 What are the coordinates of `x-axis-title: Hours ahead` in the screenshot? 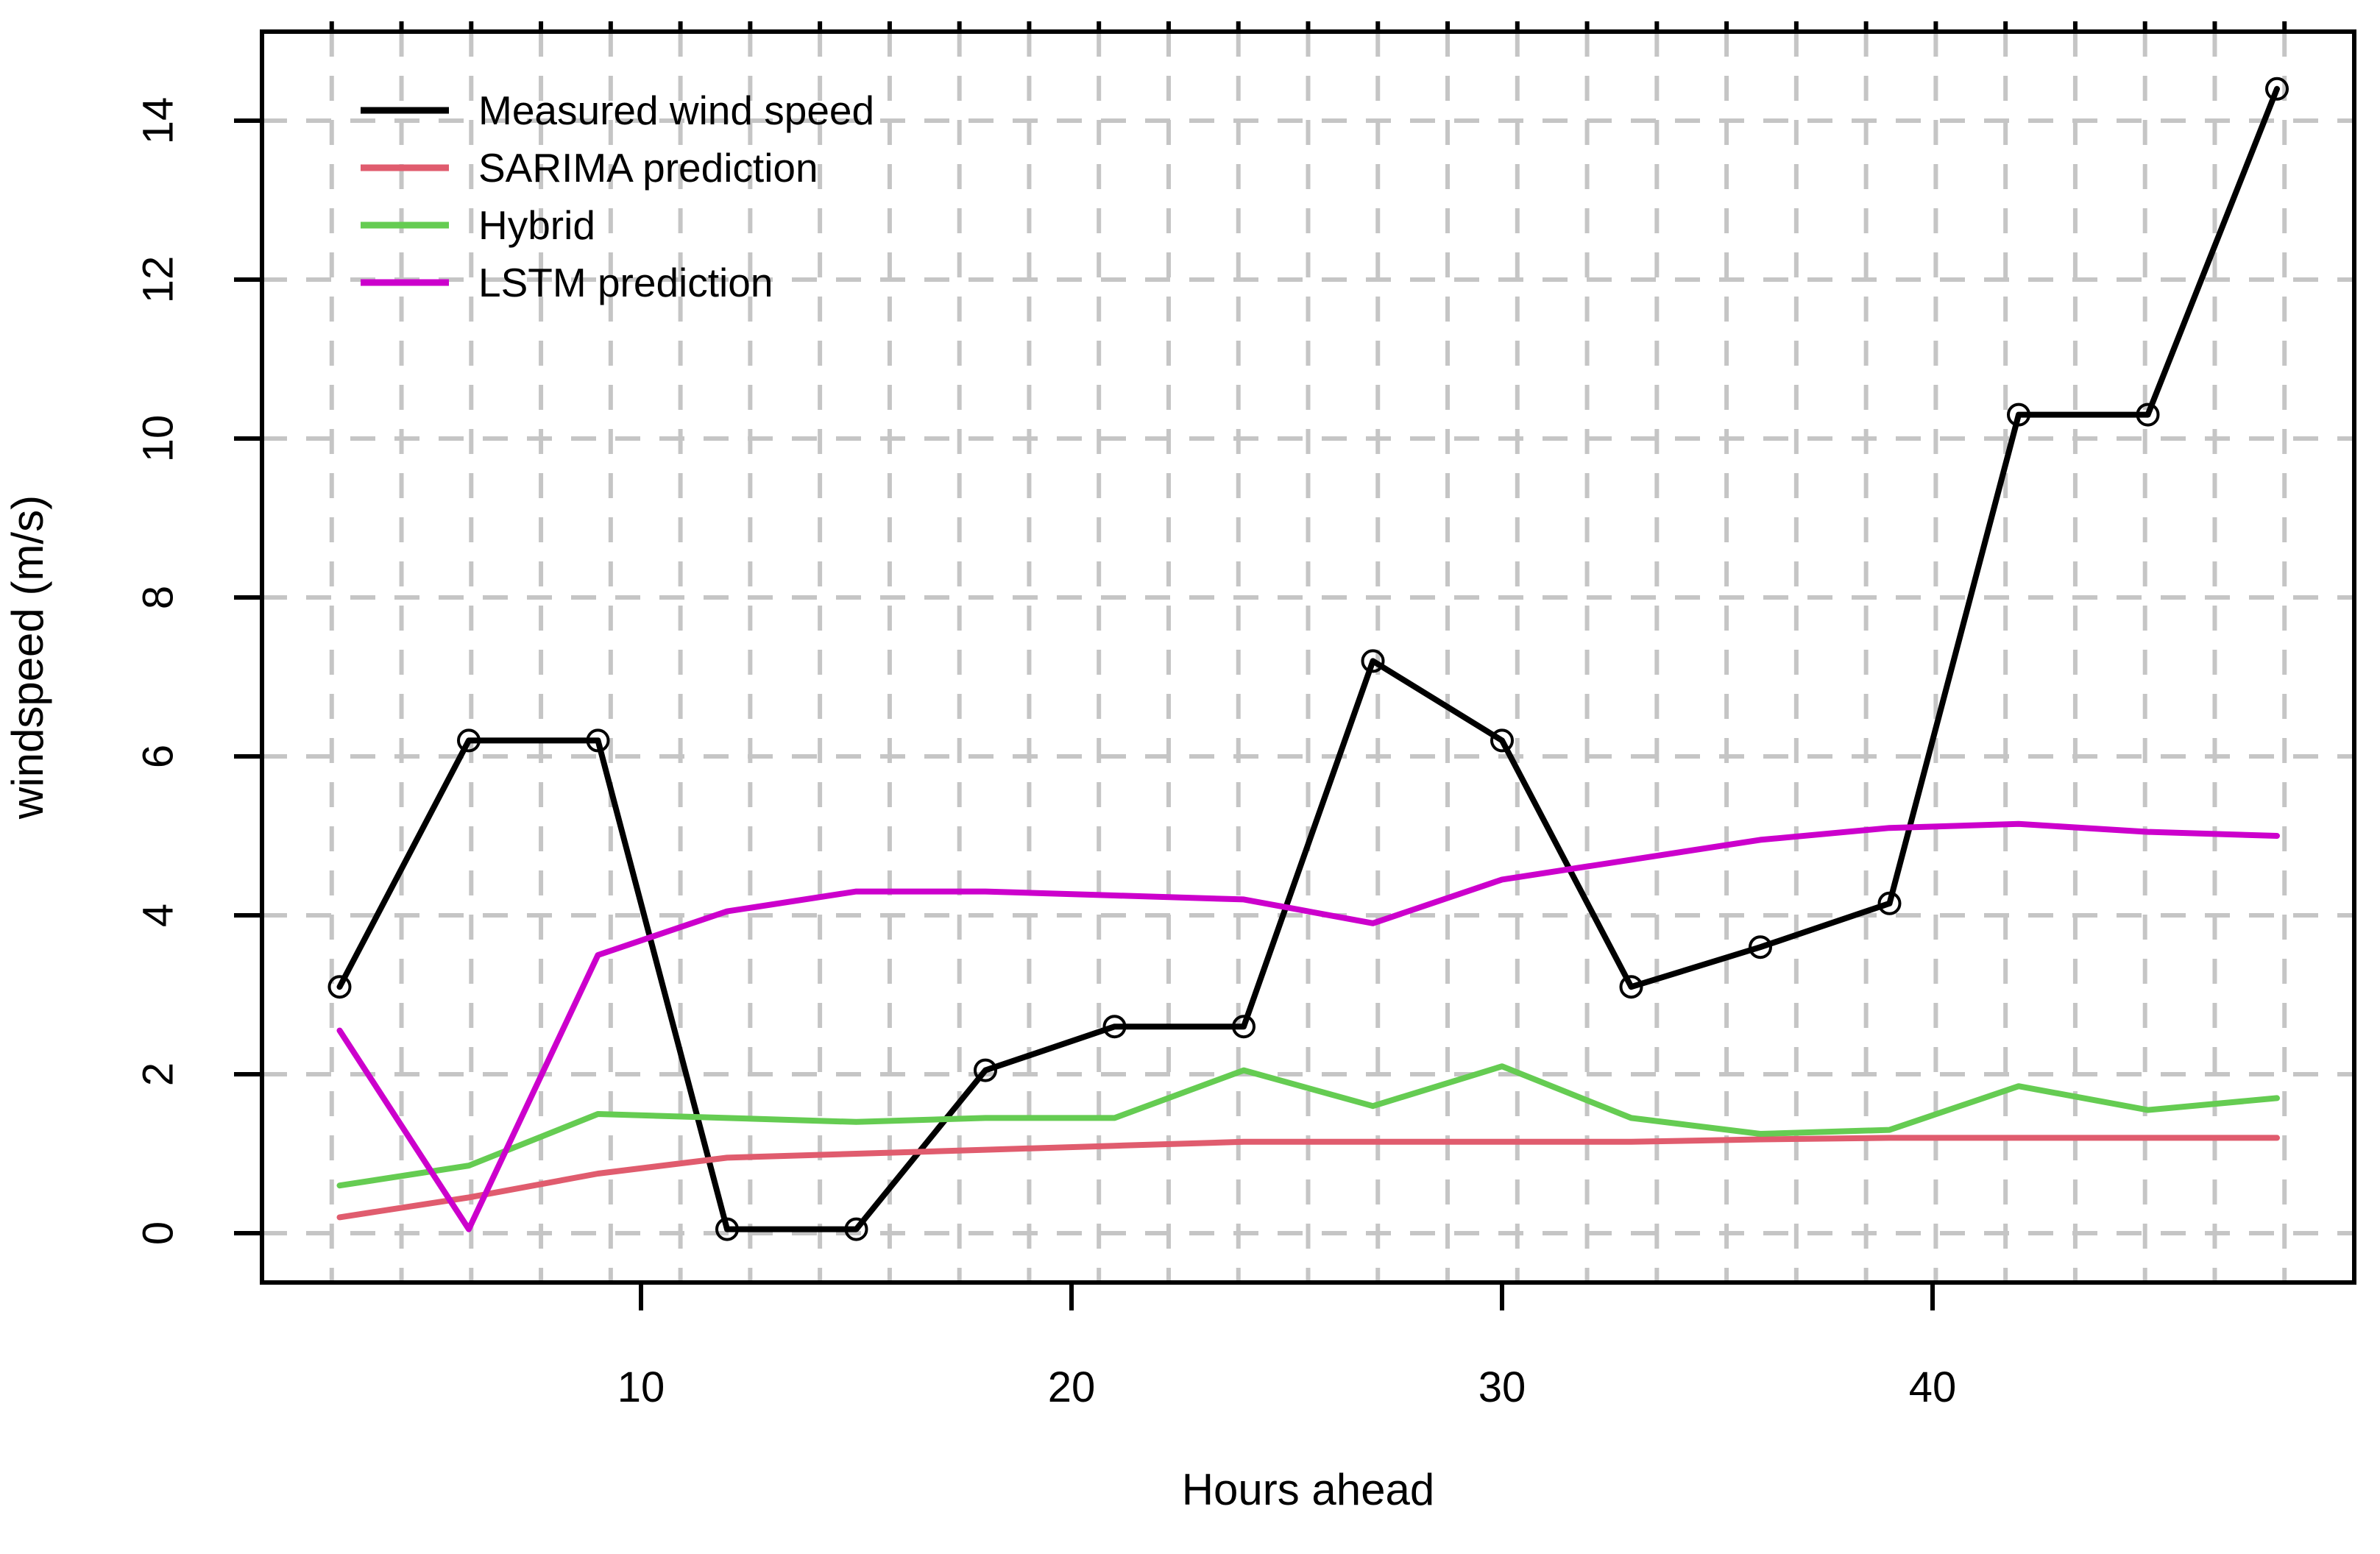 It's located at (1308, 1489).